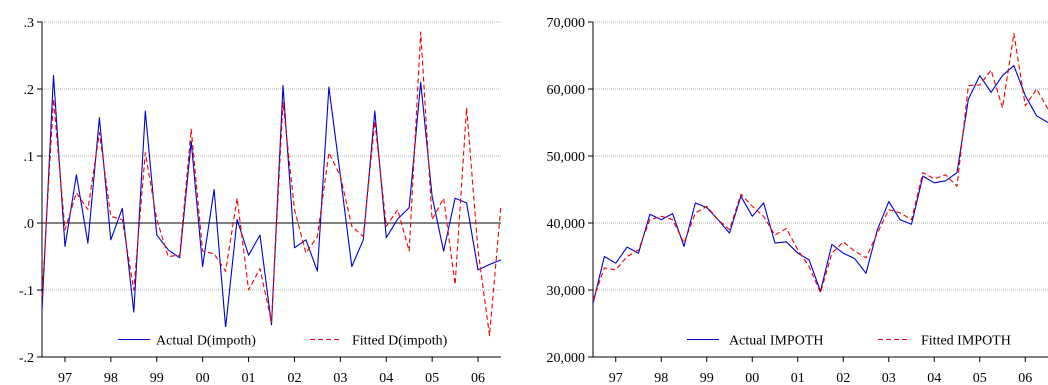 This screenshot has width=1048, height=385. What do you see at coordinates (566, 291) in the screenshot?
I see `y-tick-label: 30,000` at bounding box center [566, 291].